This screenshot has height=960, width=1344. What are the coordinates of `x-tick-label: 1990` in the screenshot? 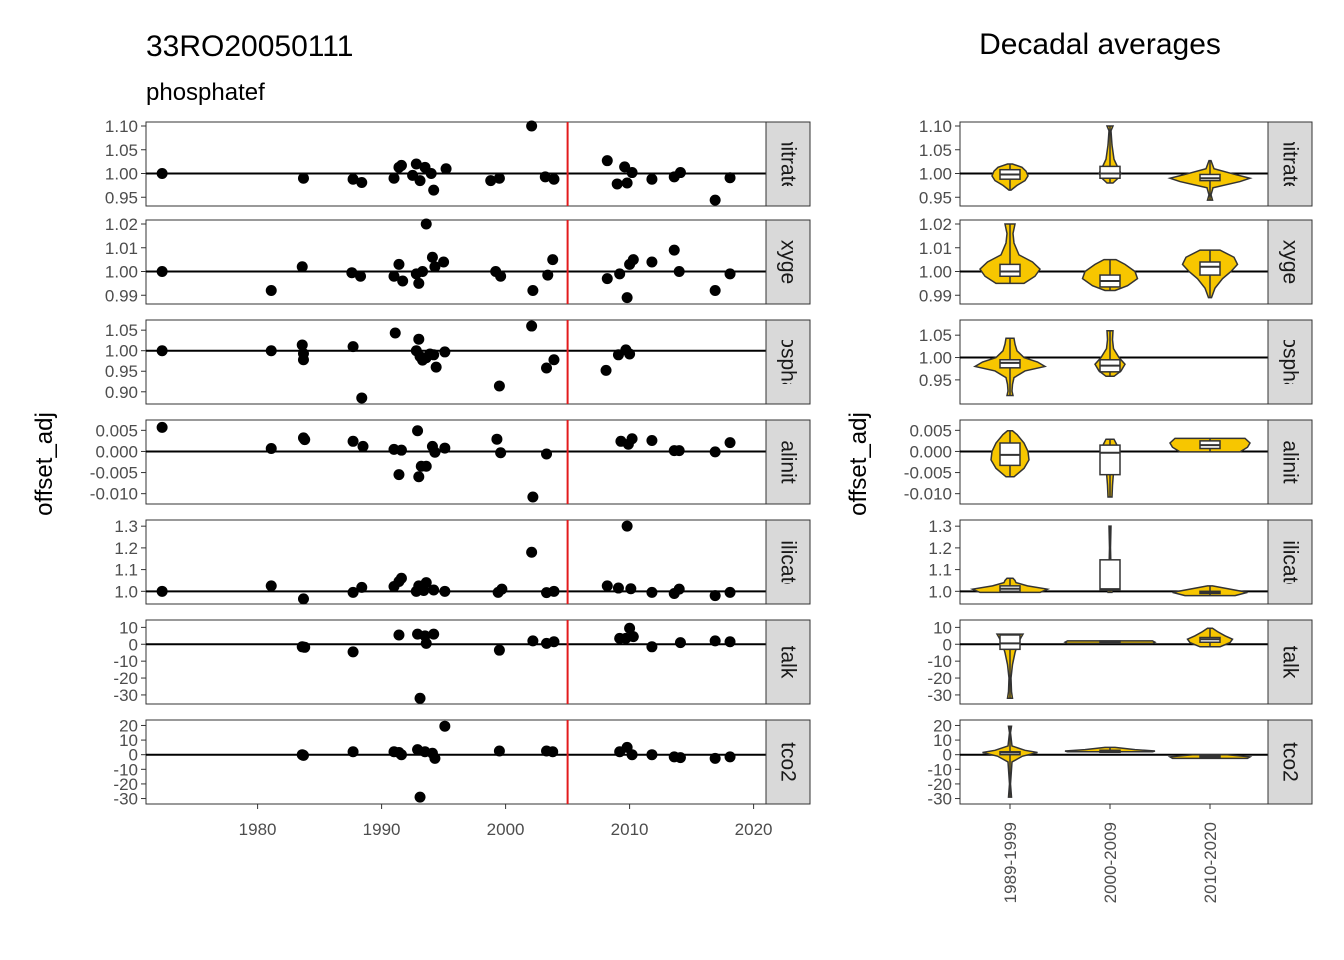 It's located at (382, 829).